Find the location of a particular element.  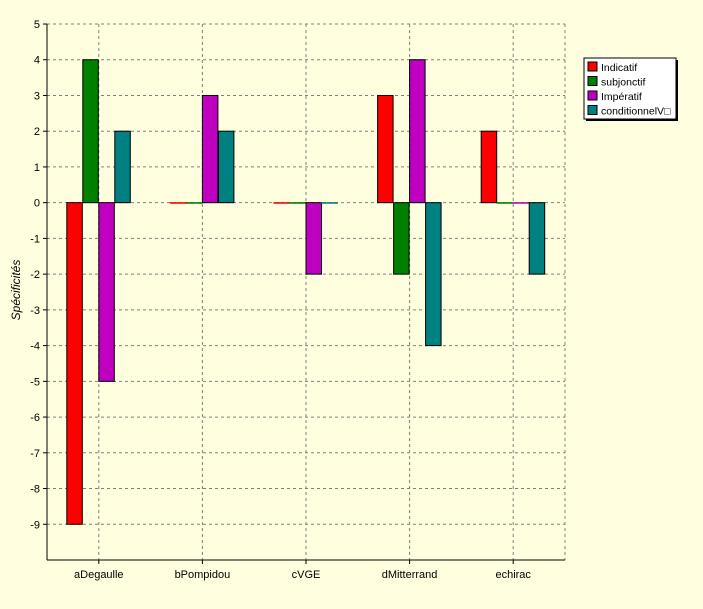

y-tick-label: -5 is located at coordinates (35, 382).